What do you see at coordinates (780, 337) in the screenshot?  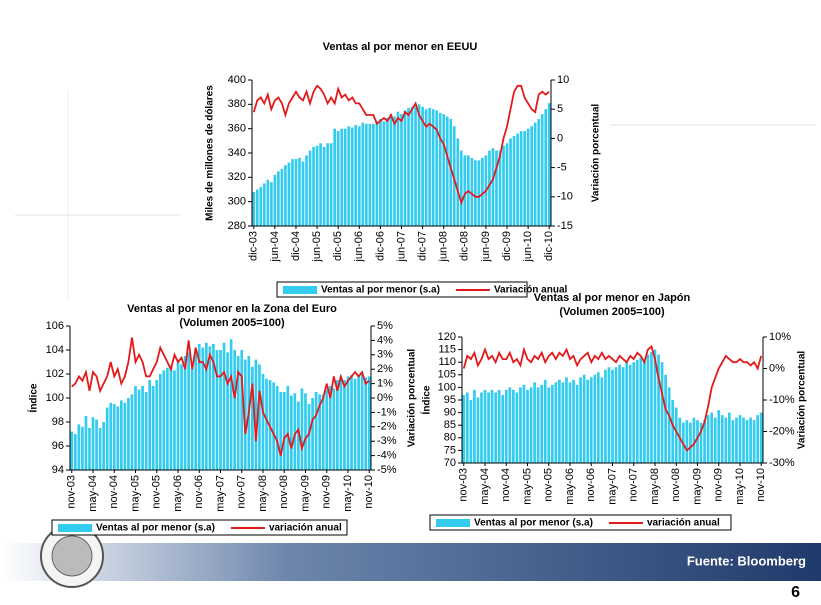 I see `y2-tick-label: 10%` at bounding box center [780, 337].